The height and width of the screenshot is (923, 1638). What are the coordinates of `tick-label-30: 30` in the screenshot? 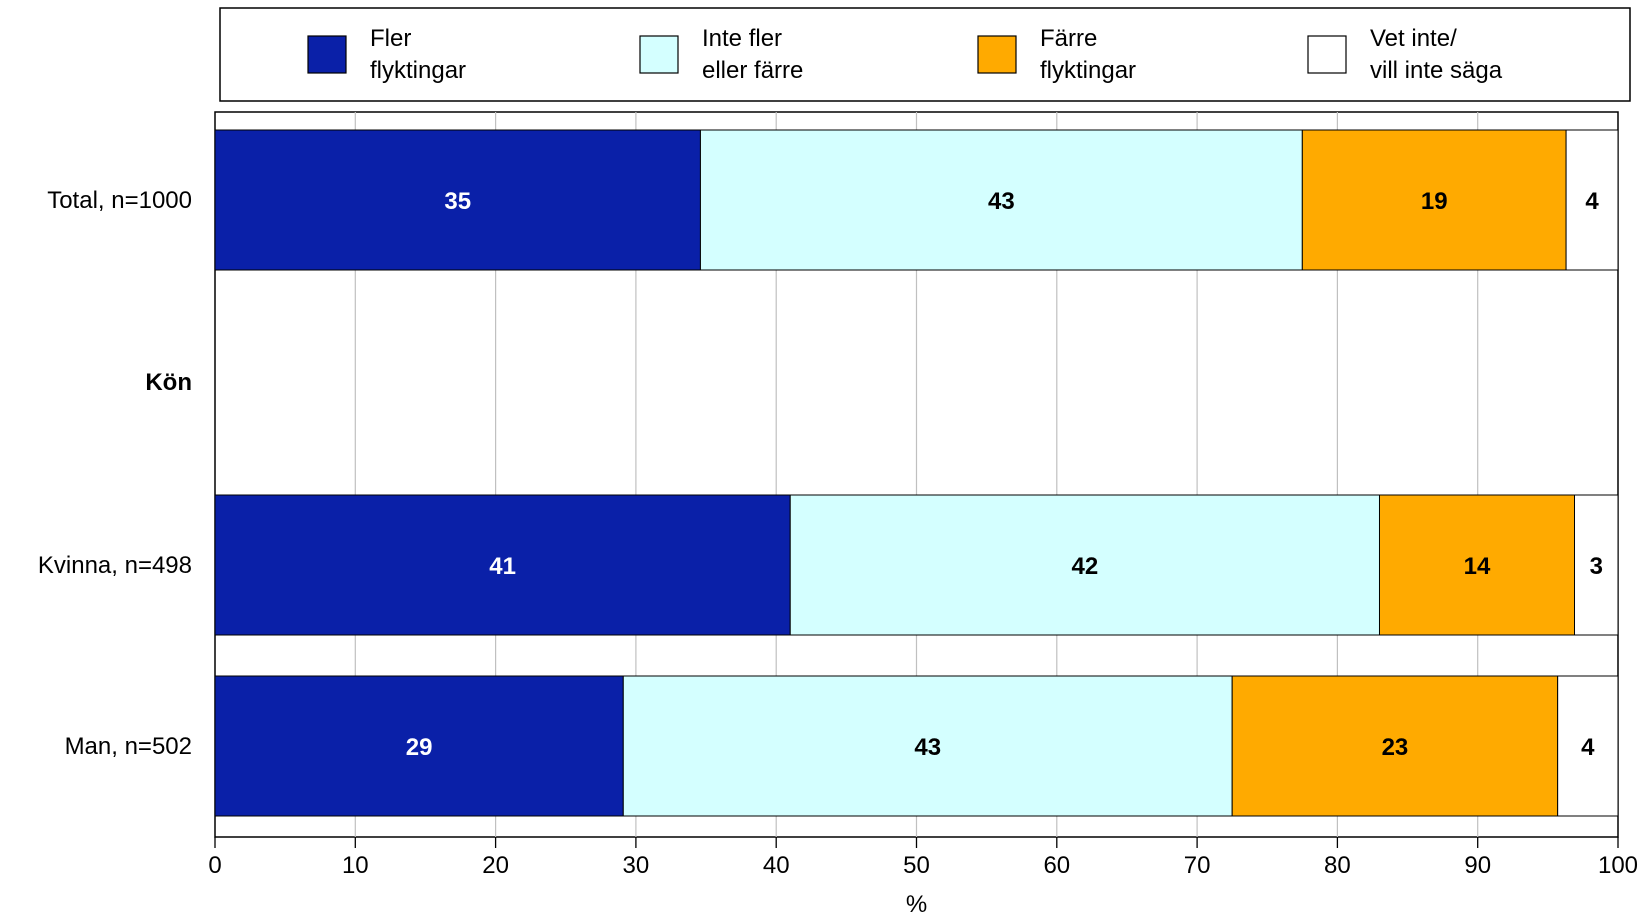 It's located at (636, 865).